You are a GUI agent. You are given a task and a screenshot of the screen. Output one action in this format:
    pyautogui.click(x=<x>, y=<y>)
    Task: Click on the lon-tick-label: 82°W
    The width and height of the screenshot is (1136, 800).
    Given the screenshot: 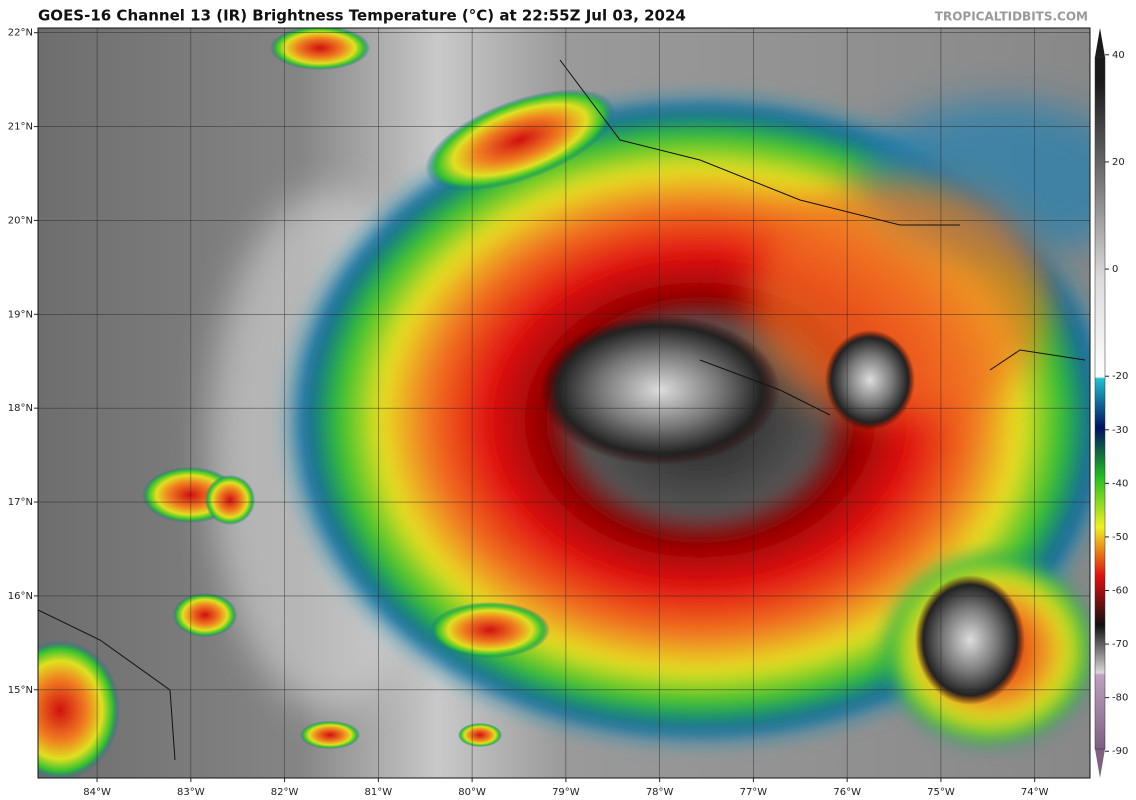 What is the action you would take?
    pyautogui.click(x=285, y=792)
    